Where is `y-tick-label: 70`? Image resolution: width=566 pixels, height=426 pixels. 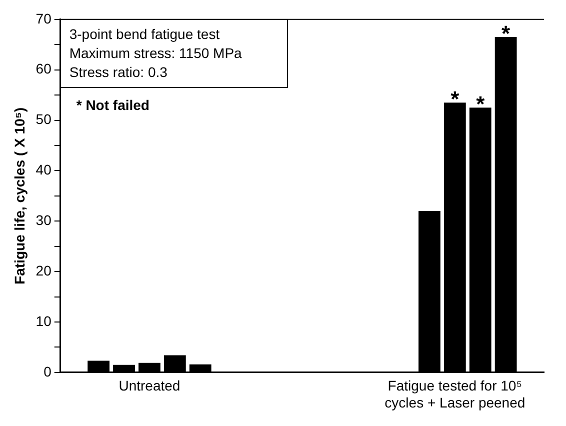
y-tick-label: 70 is located at coordinates (44, 18).